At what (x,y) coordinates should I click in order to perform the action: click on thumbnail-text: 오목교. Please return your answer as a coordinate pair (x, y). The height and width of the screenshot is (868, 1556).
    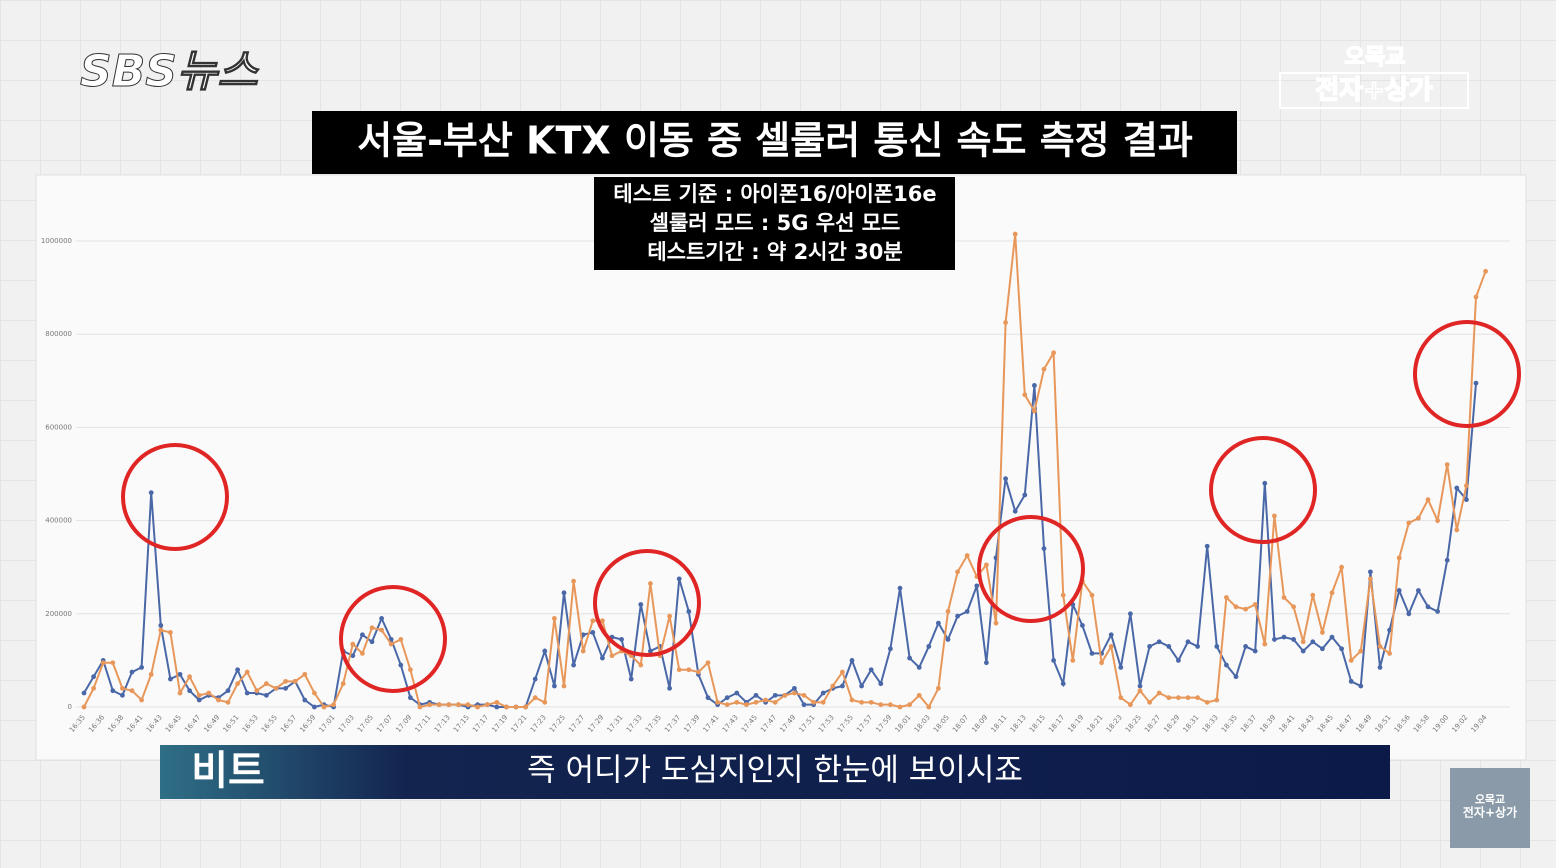
    Looking at the image, I should click on (1490, 799).